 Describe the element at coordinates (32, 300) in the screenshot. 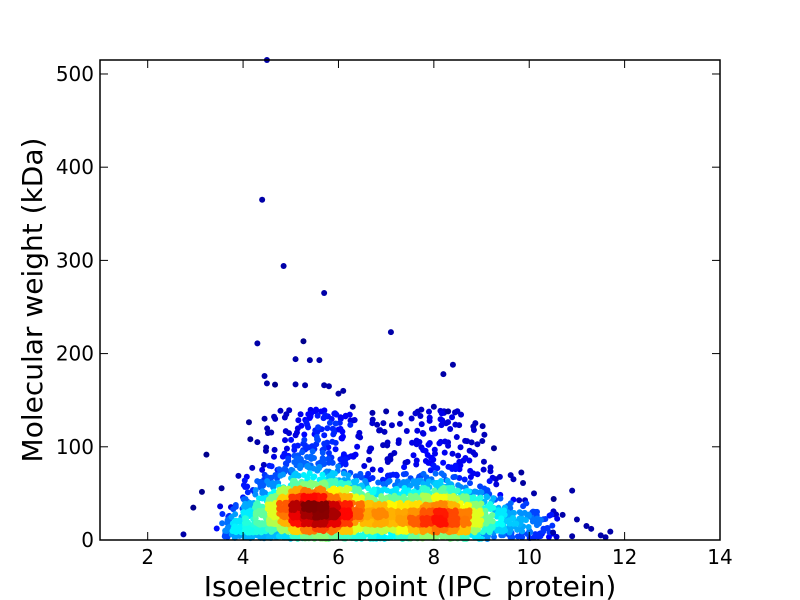

I see `y-axis-label: Molecular weight (kDa)` at that location.